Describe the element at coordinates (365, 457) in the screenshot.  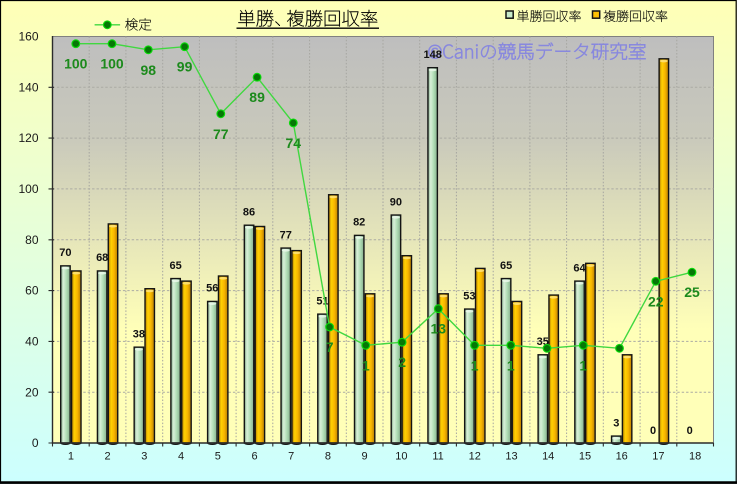
I see `svg-text: 9` at that location.